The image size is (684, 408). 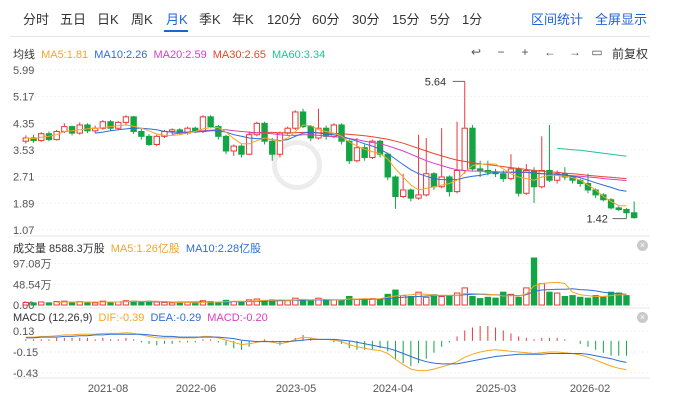 What do you see at coordinates (472, 19) in the screenshot?
I see `tab-1min: 1分` at bounding box center [472, 19].